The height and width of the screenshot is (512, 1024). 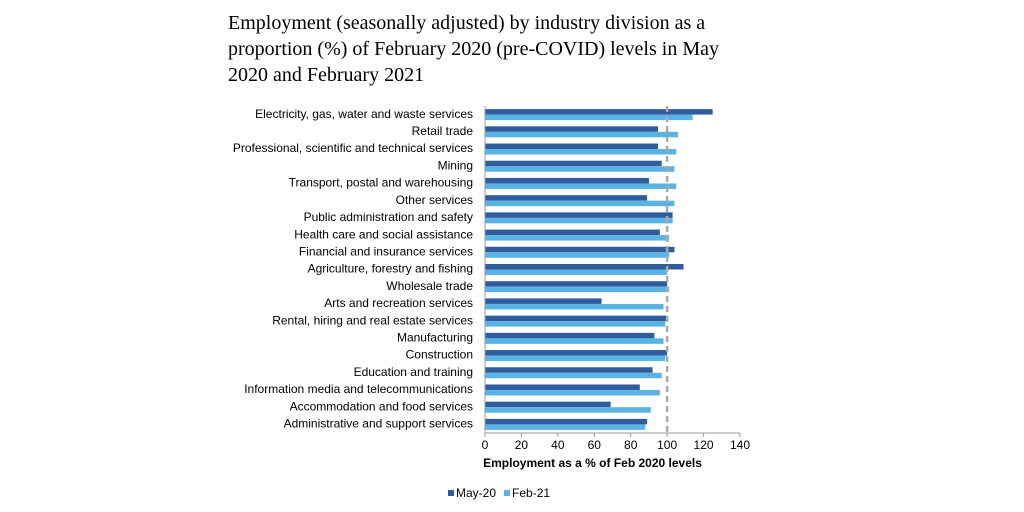 I want to click on x-tick-label: 80, so click(x=631, y=445).